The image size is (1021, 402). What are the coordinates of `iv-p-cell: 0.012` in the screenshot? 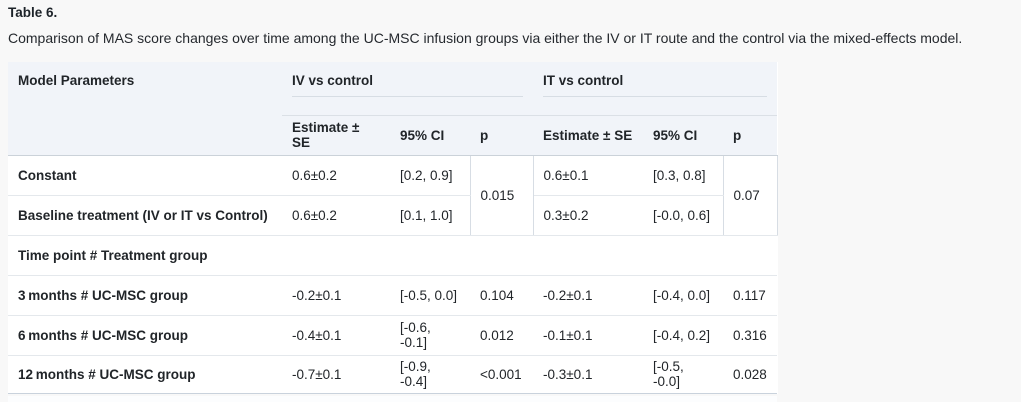 It's located at (502, 335).